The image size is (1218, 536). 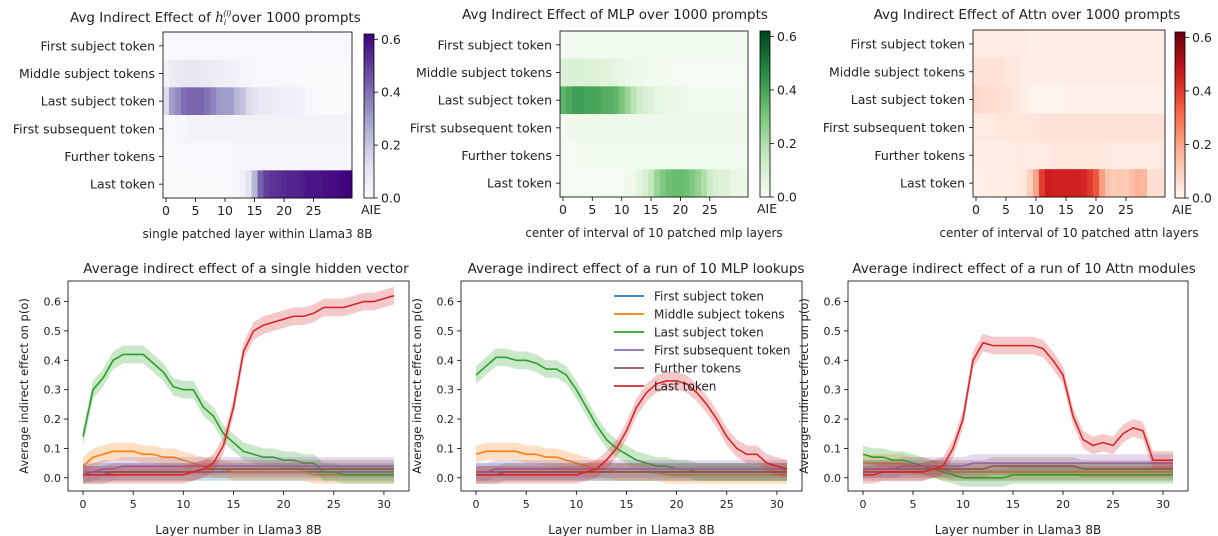 What do you see at coordinates (1182, 209) in the screenshot?
I see `colorbar-label: AIE` at bounding box center [1182, 209].